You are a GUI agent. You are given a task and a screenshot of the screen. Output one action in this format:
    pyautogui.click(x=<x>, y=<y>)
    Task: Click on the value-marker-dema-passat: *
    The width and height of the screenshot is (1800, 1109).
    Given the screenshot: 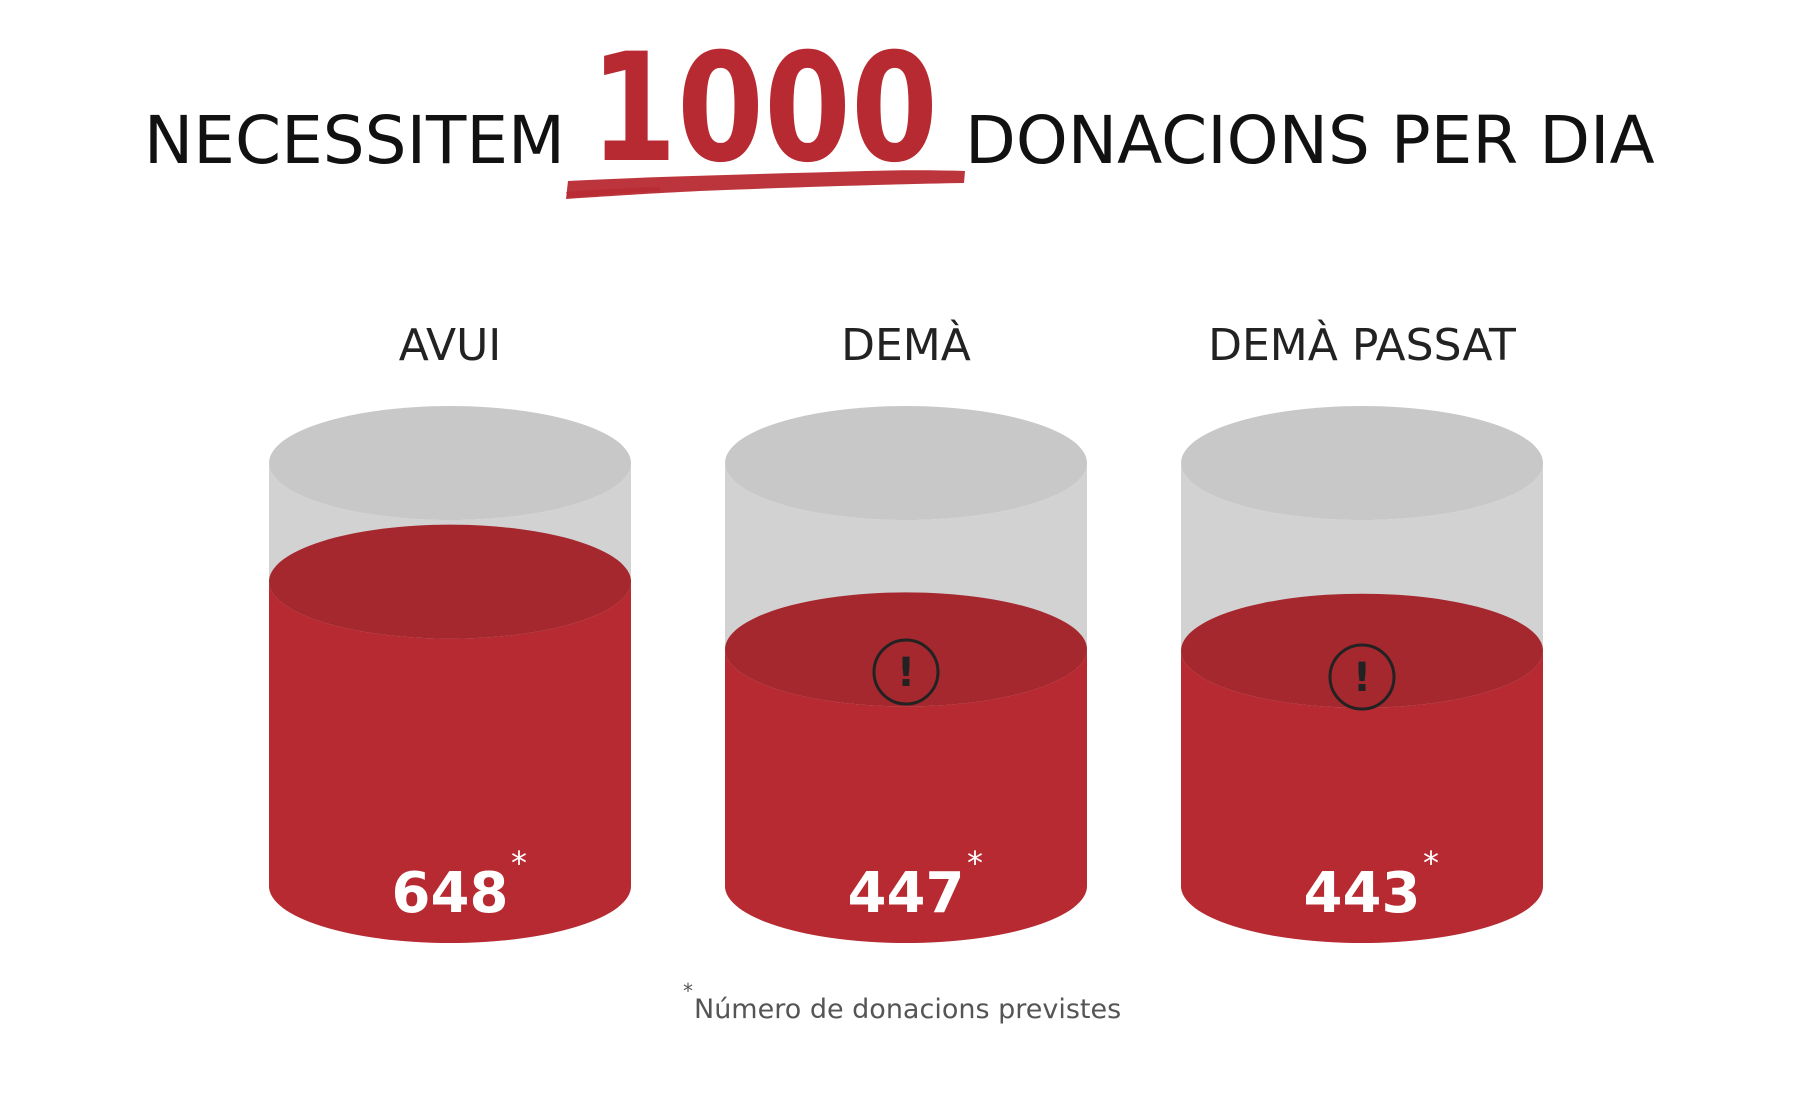 What is the action you would take?
    pyautogui.click(x=1431, y=863)
    